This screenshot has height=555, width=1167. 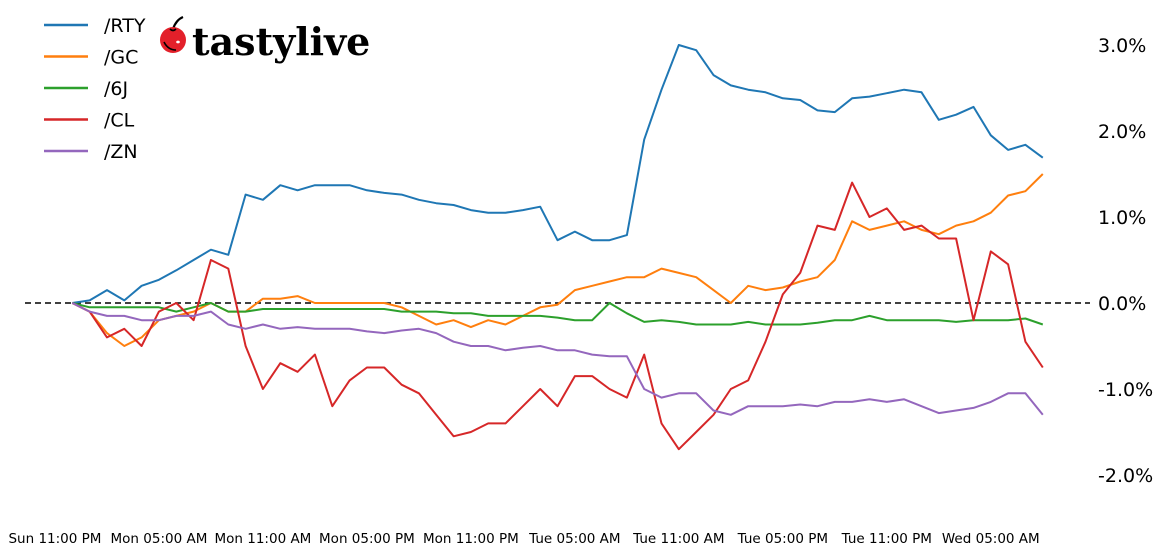 I want to click on legend-label: /6J, so click(x=116, y=89).